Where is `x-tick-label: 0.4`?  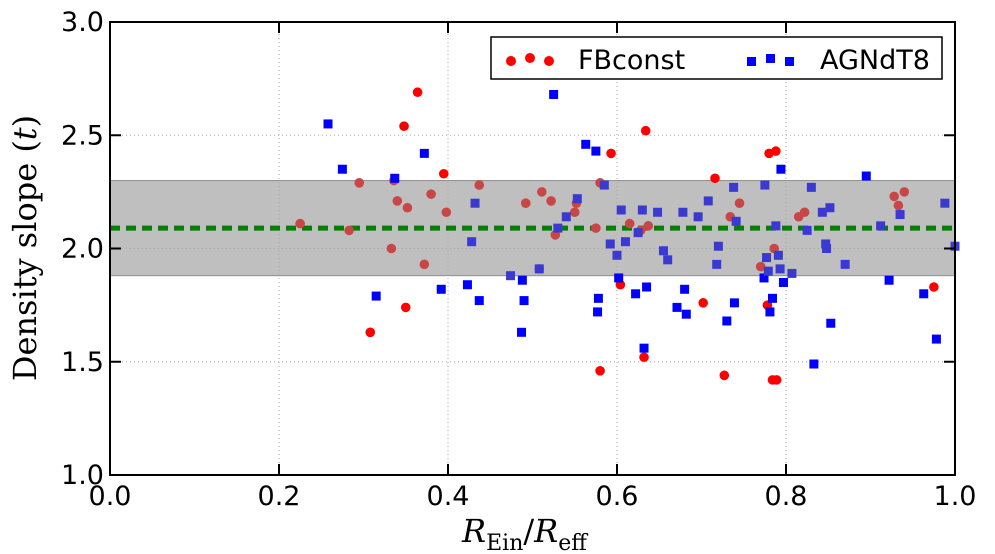
x-tick-label: 0.4 is located at coordinates (448, 496).